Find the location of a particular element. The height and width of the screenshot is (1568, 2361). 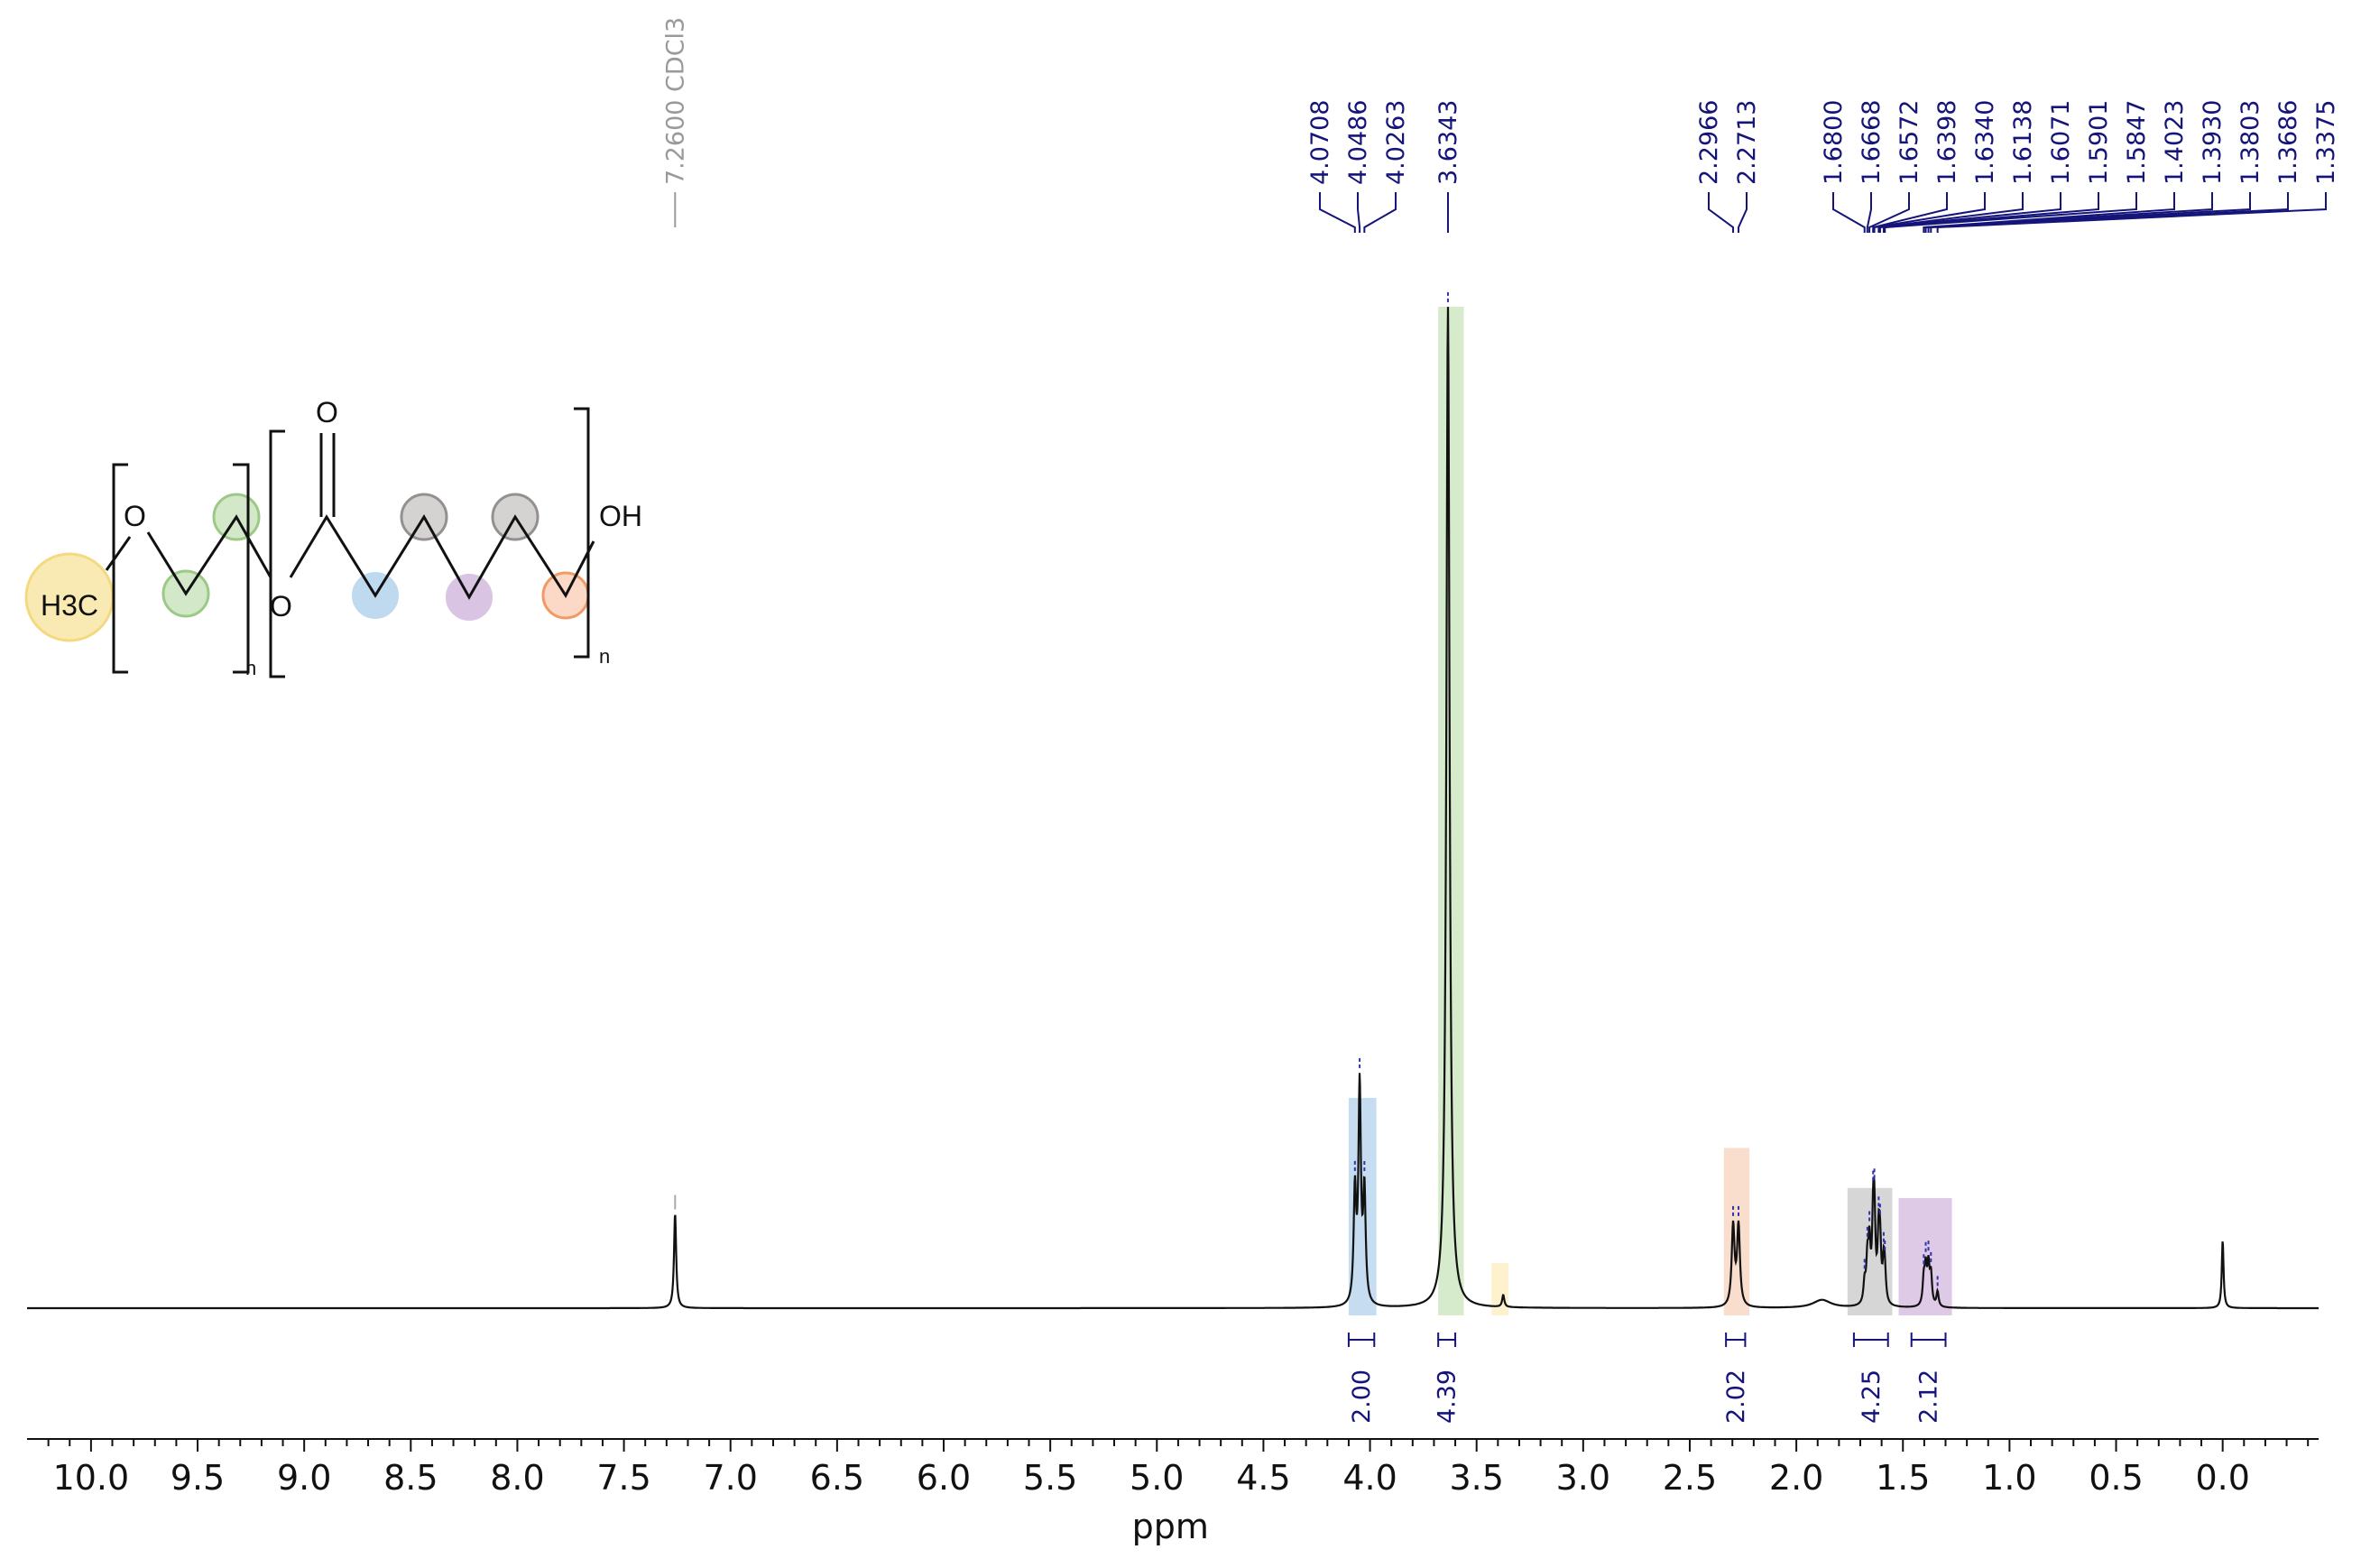

x-tick-label-15: 2.5 is located at coordinates (1690, 1478).